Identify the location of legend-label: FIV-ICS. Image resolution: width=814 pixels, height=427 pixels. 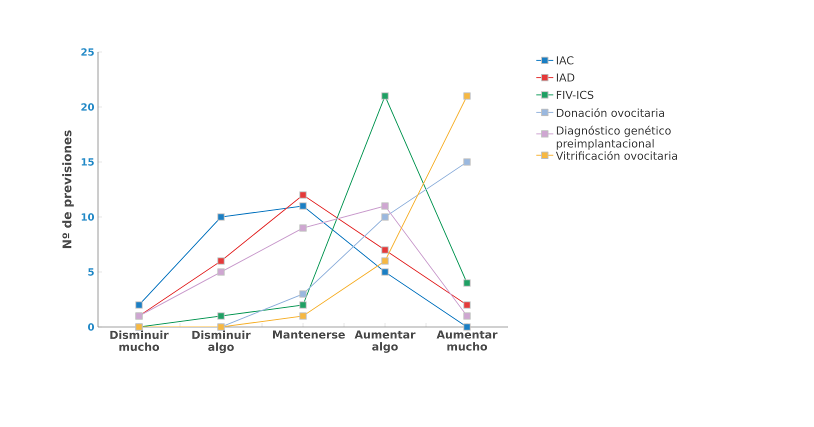
(575, 95).